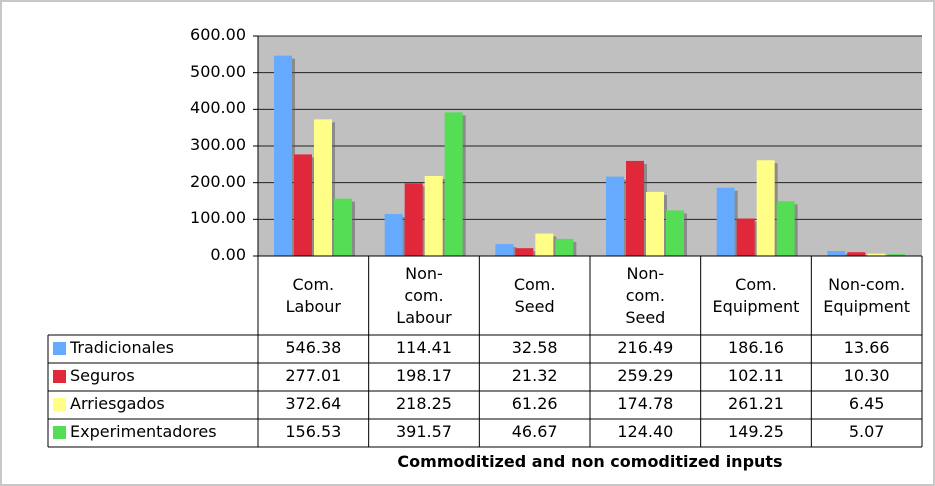  Describe the element at coordinates (313, 347) in the screenshot. I see `table-value: 546.38` at that location.